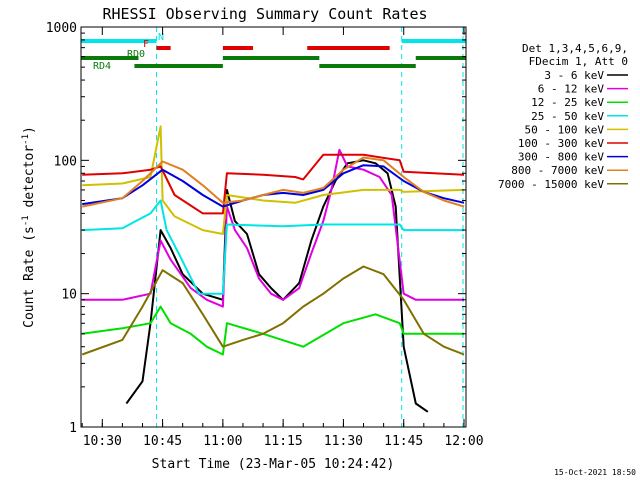 The height and width of the screenshot is (480, 640). I want to click on x-tick-label: 11:30, so click(343, 441).